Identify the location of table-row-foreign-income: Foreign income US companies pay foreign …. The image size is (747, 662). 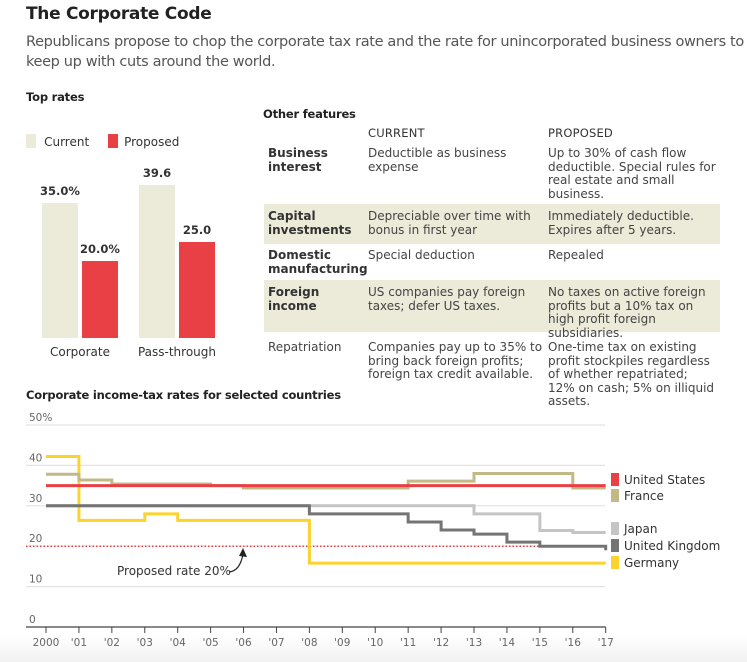
(492, 309).